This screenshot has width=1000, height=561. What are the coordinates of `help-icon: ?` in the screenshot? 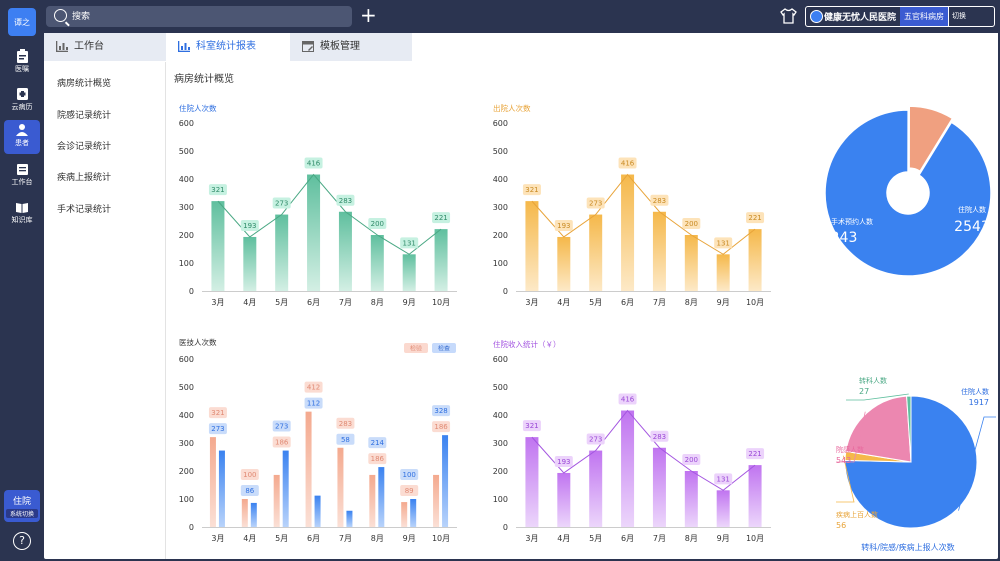 It's located at (22, 541).